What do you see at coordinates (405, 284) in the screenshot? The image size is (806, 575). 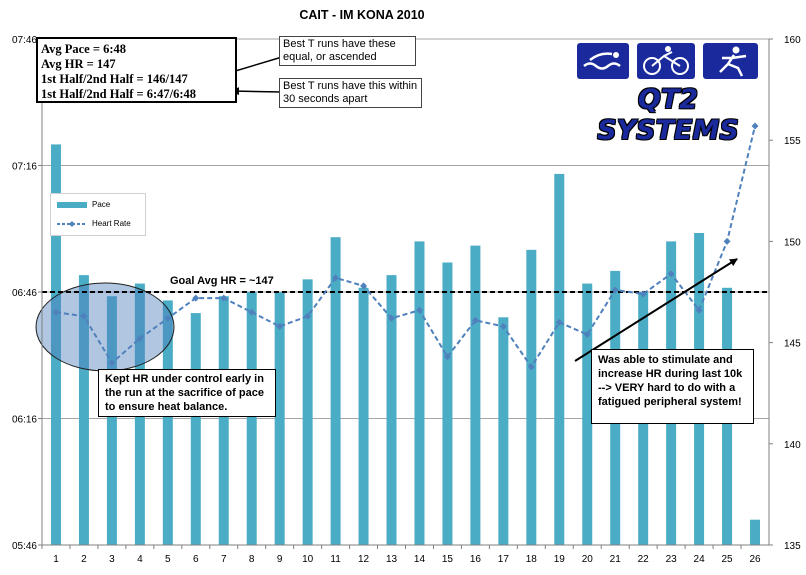 I see `goal-hr-line: Goal Avg HR = ~147` at bounding box center [405, 284].